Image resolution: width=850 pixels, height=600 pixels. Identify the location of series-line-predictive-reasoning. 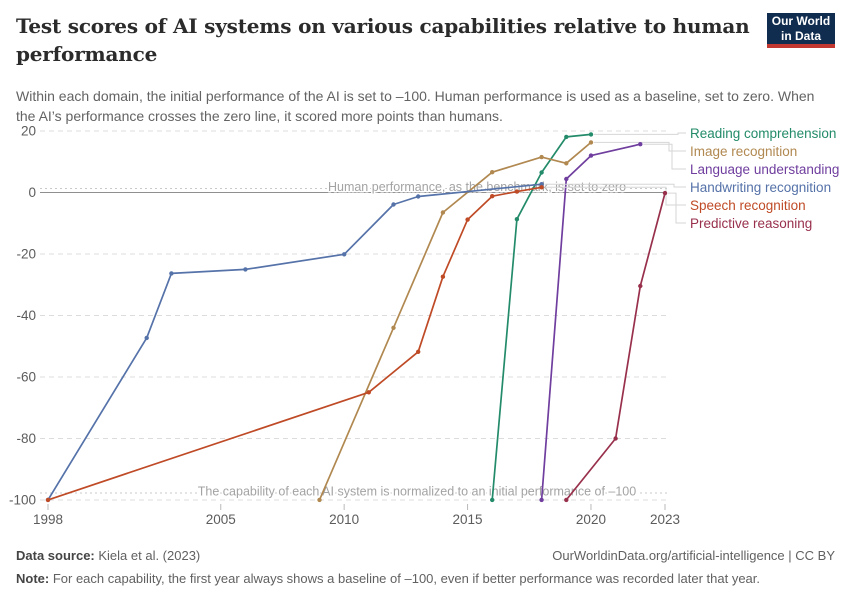
(615, 346).